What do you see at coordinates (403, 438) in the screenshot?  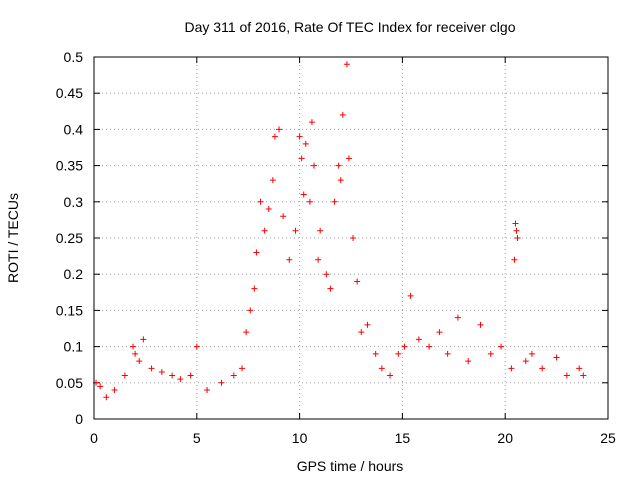 I see `x-tick-label: 15` at bounding box center [403, 438].